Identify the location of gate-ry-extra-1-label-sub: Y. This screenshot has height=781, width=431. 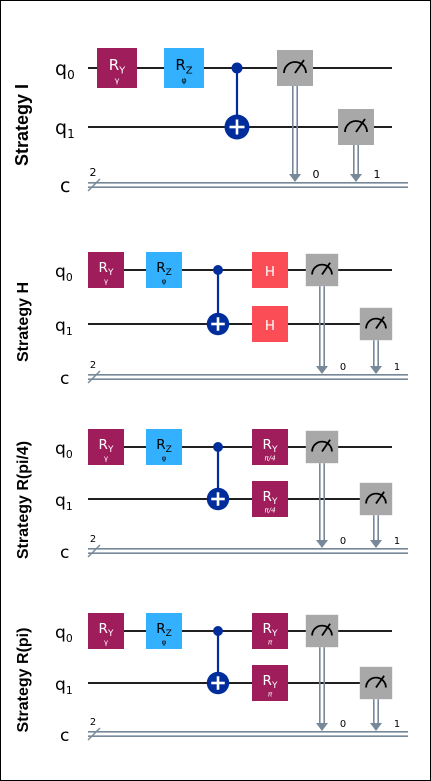
(274, 634).